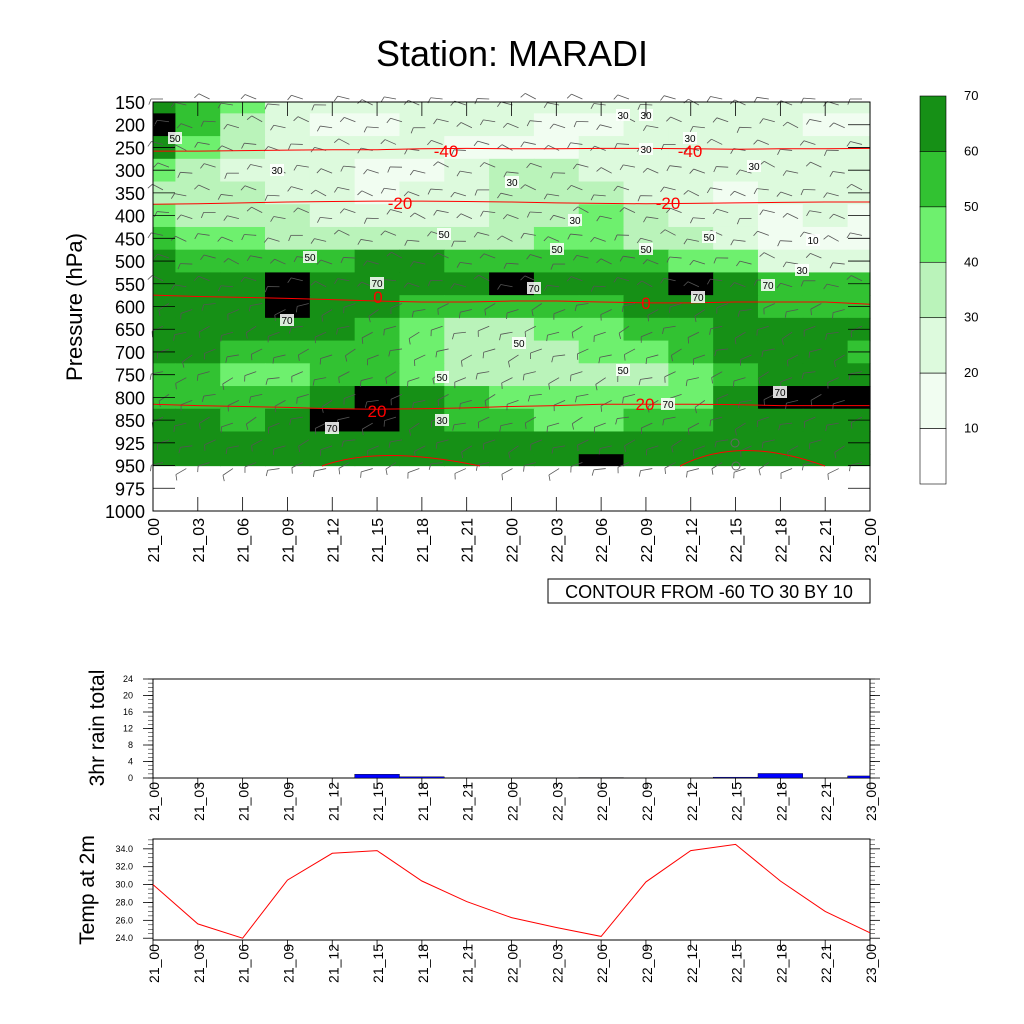  I want to click on contour-label: 30, so click(623, 115).